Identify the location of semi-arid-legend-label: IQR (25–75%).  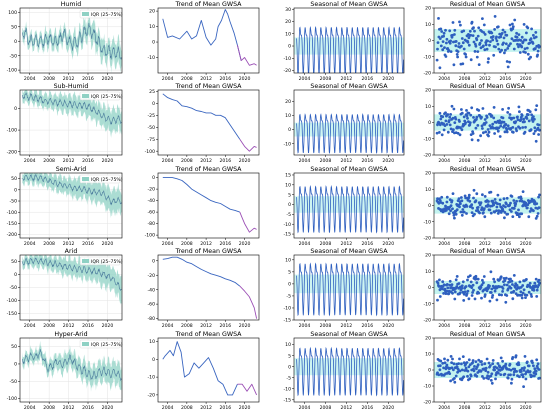
(107, 180).